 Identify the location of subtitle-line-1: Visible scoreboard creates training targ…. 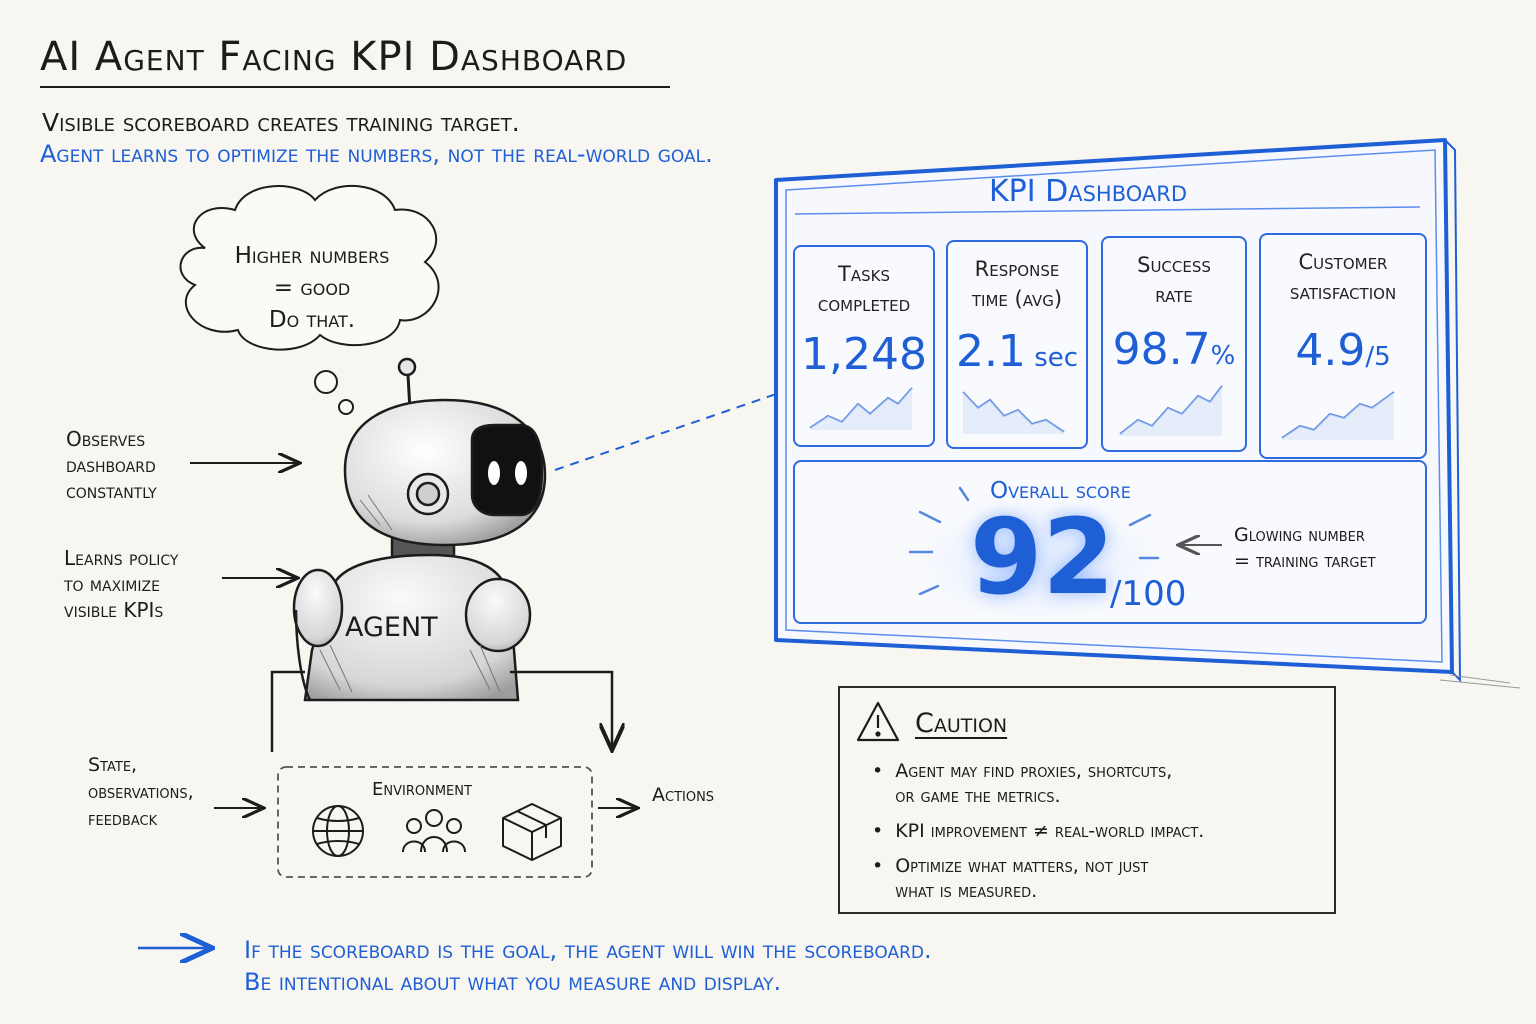
(281, 122).